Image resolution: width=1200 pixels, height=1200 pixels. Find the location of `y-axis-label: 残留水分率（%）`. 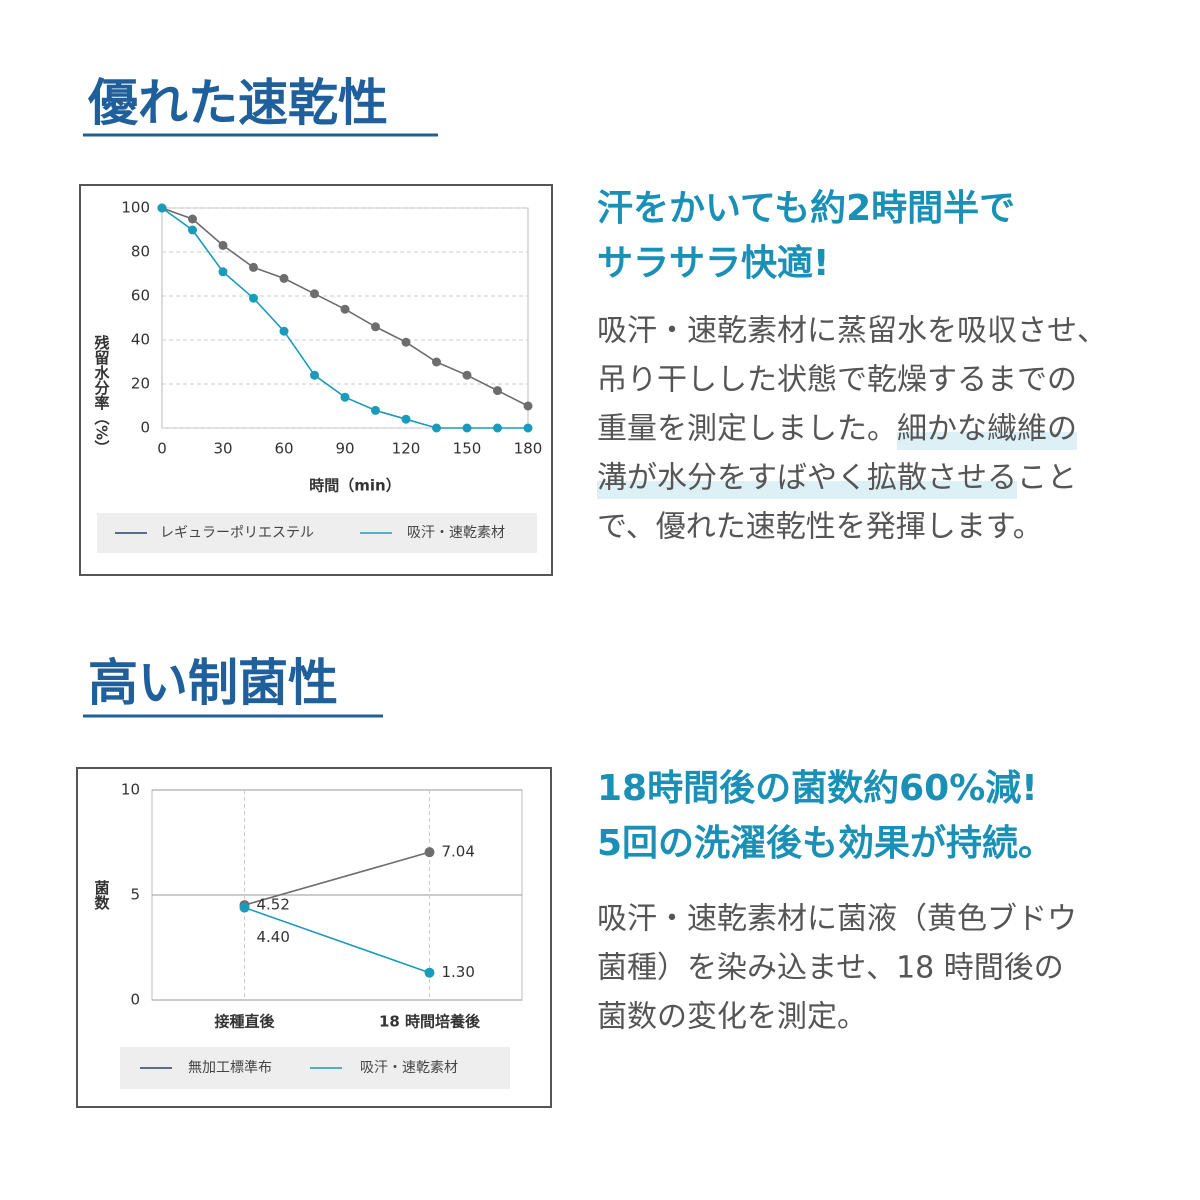

y-axis-label: 残留水分率（%） is located at coordinates (102, 394).